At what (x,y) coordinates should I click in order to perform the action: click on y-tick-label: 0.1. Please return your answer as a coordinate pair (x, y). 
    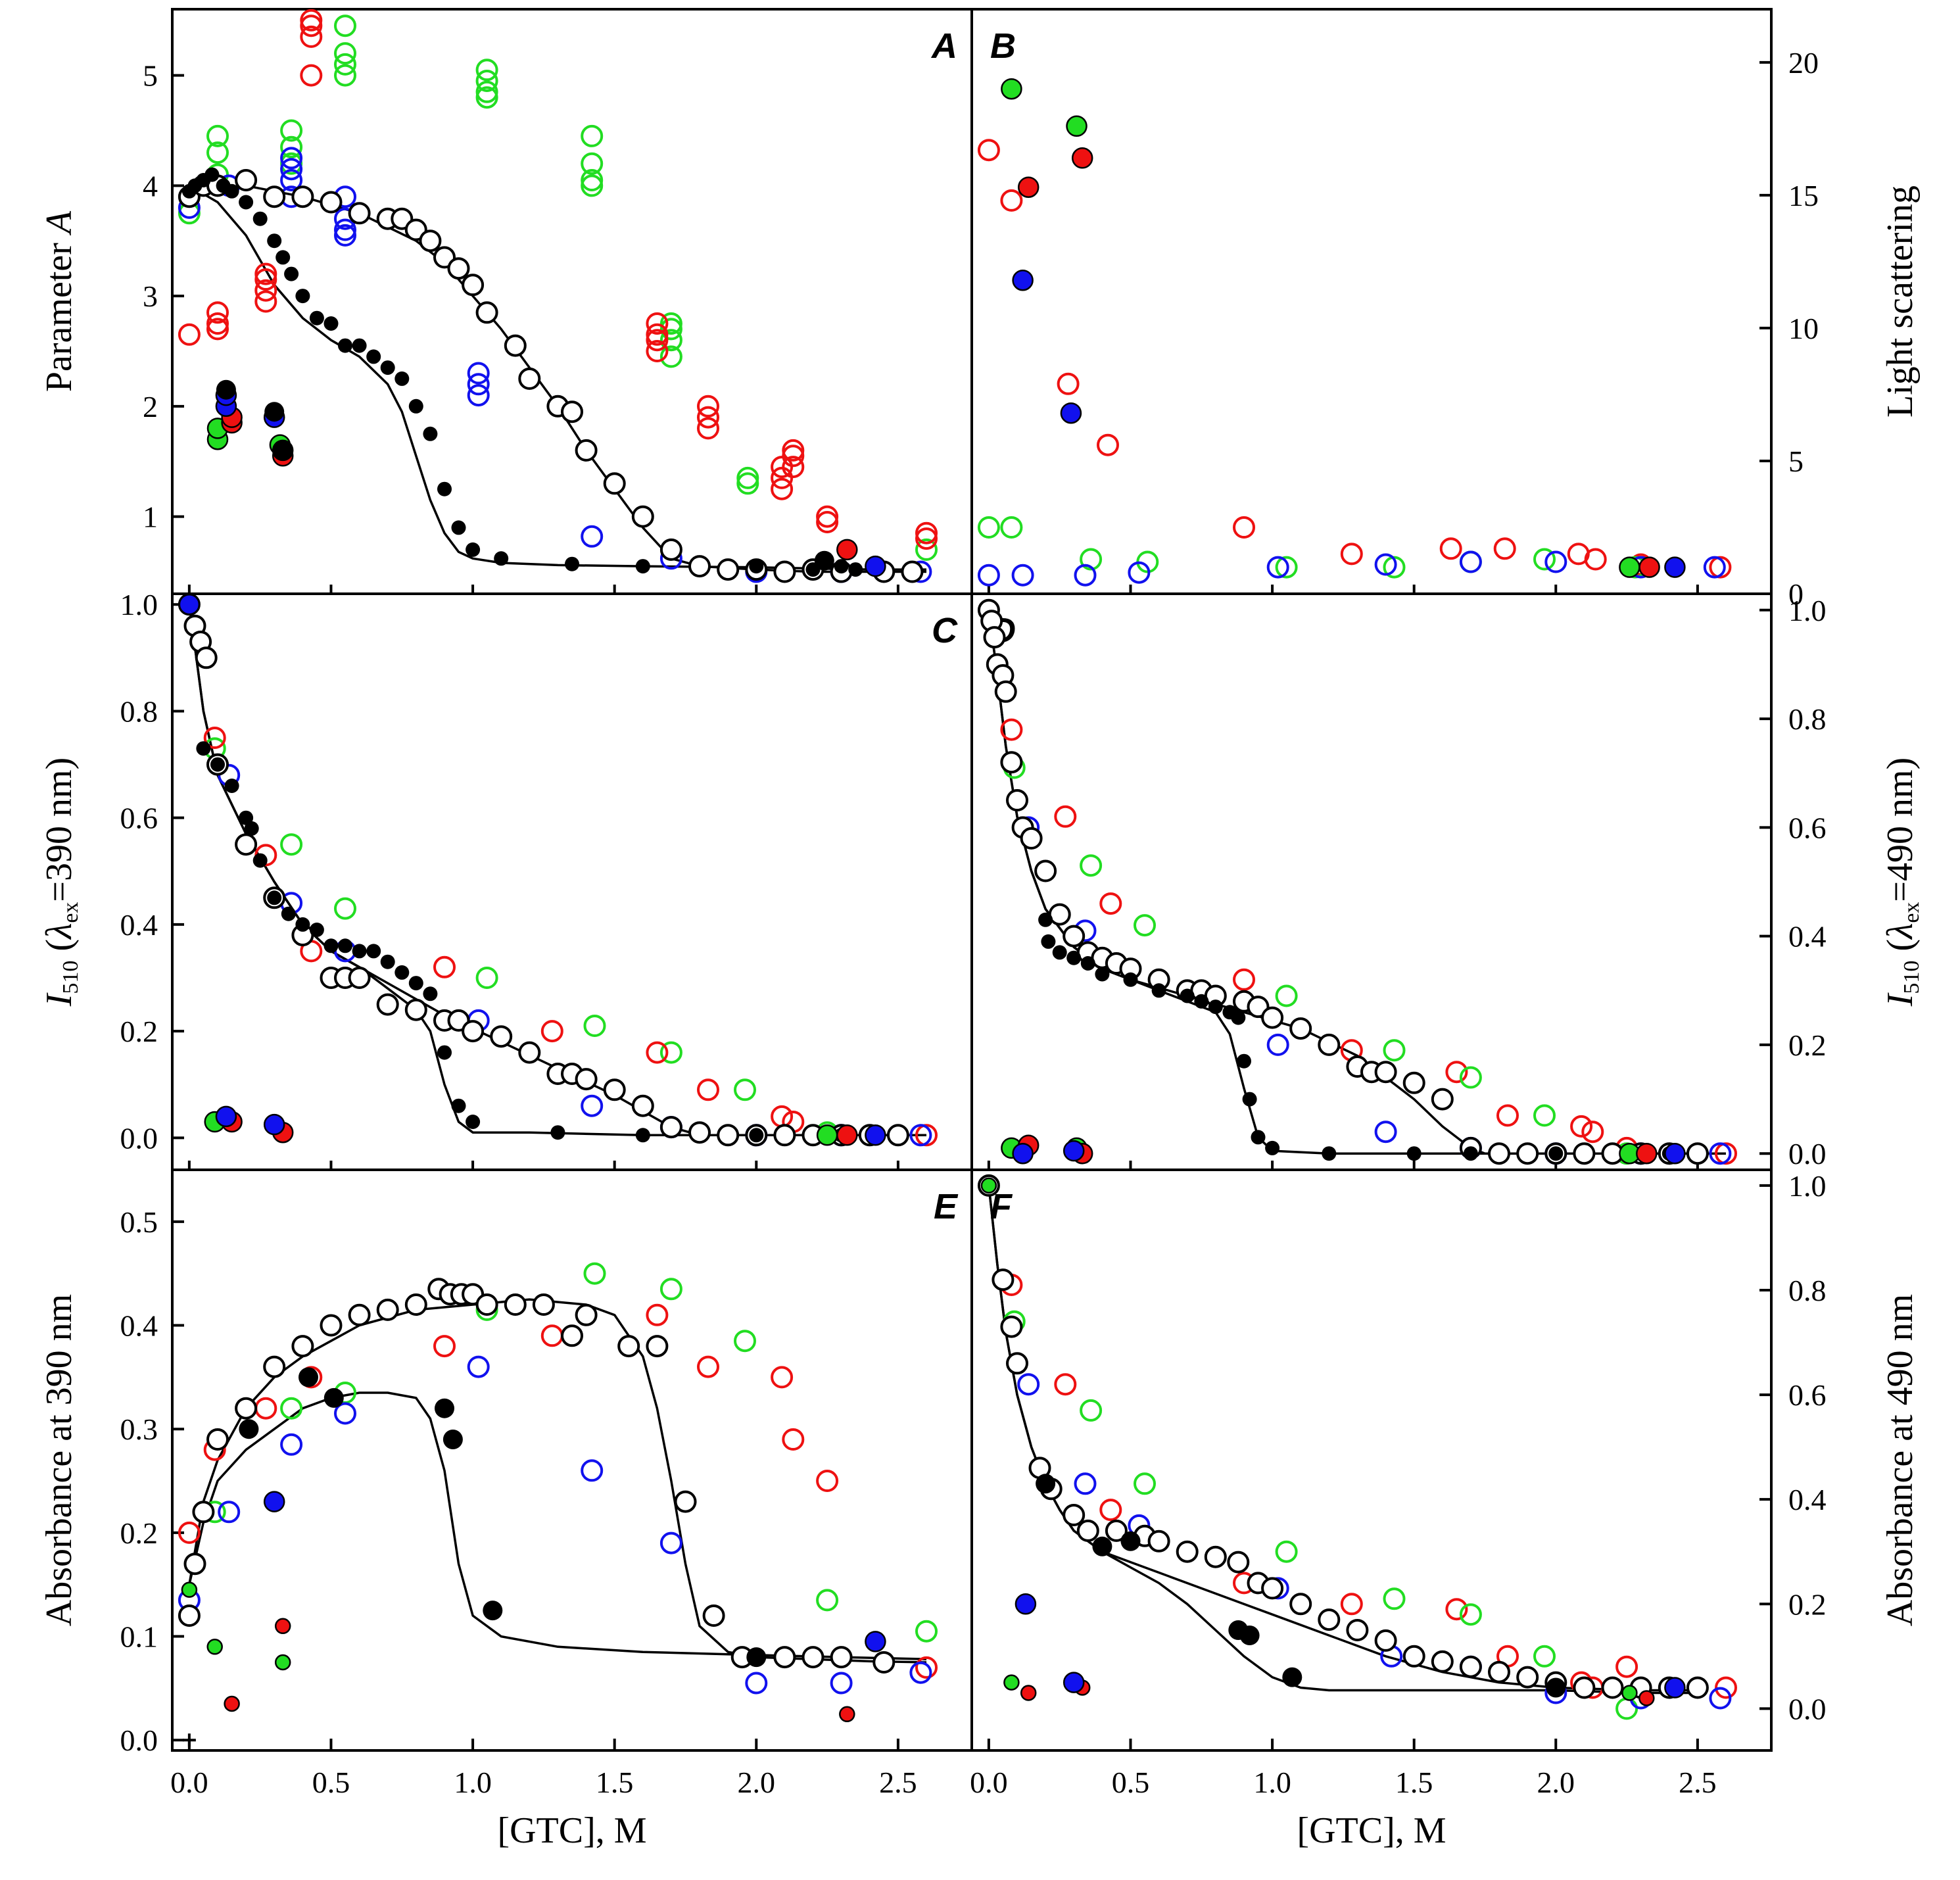
    Looking at the image, I should click on (139, 1637).